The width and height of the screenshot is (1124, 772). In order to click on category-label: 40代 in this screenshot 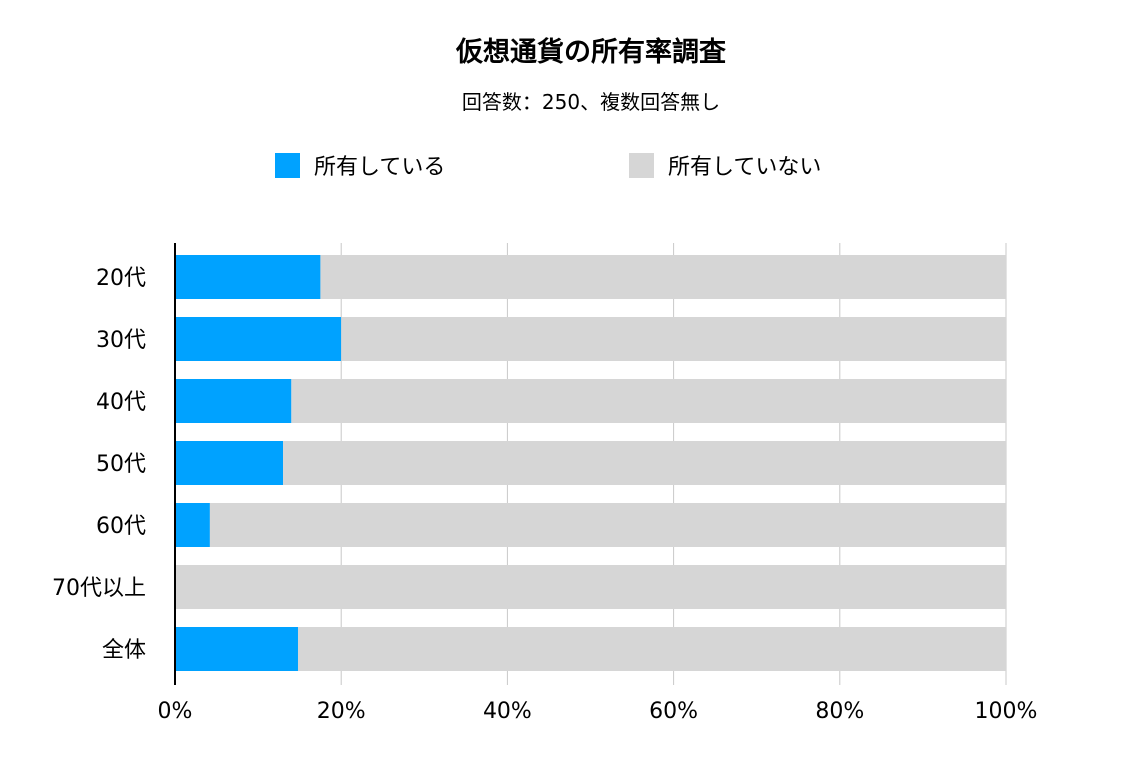, I will do `click(121, 402)`.